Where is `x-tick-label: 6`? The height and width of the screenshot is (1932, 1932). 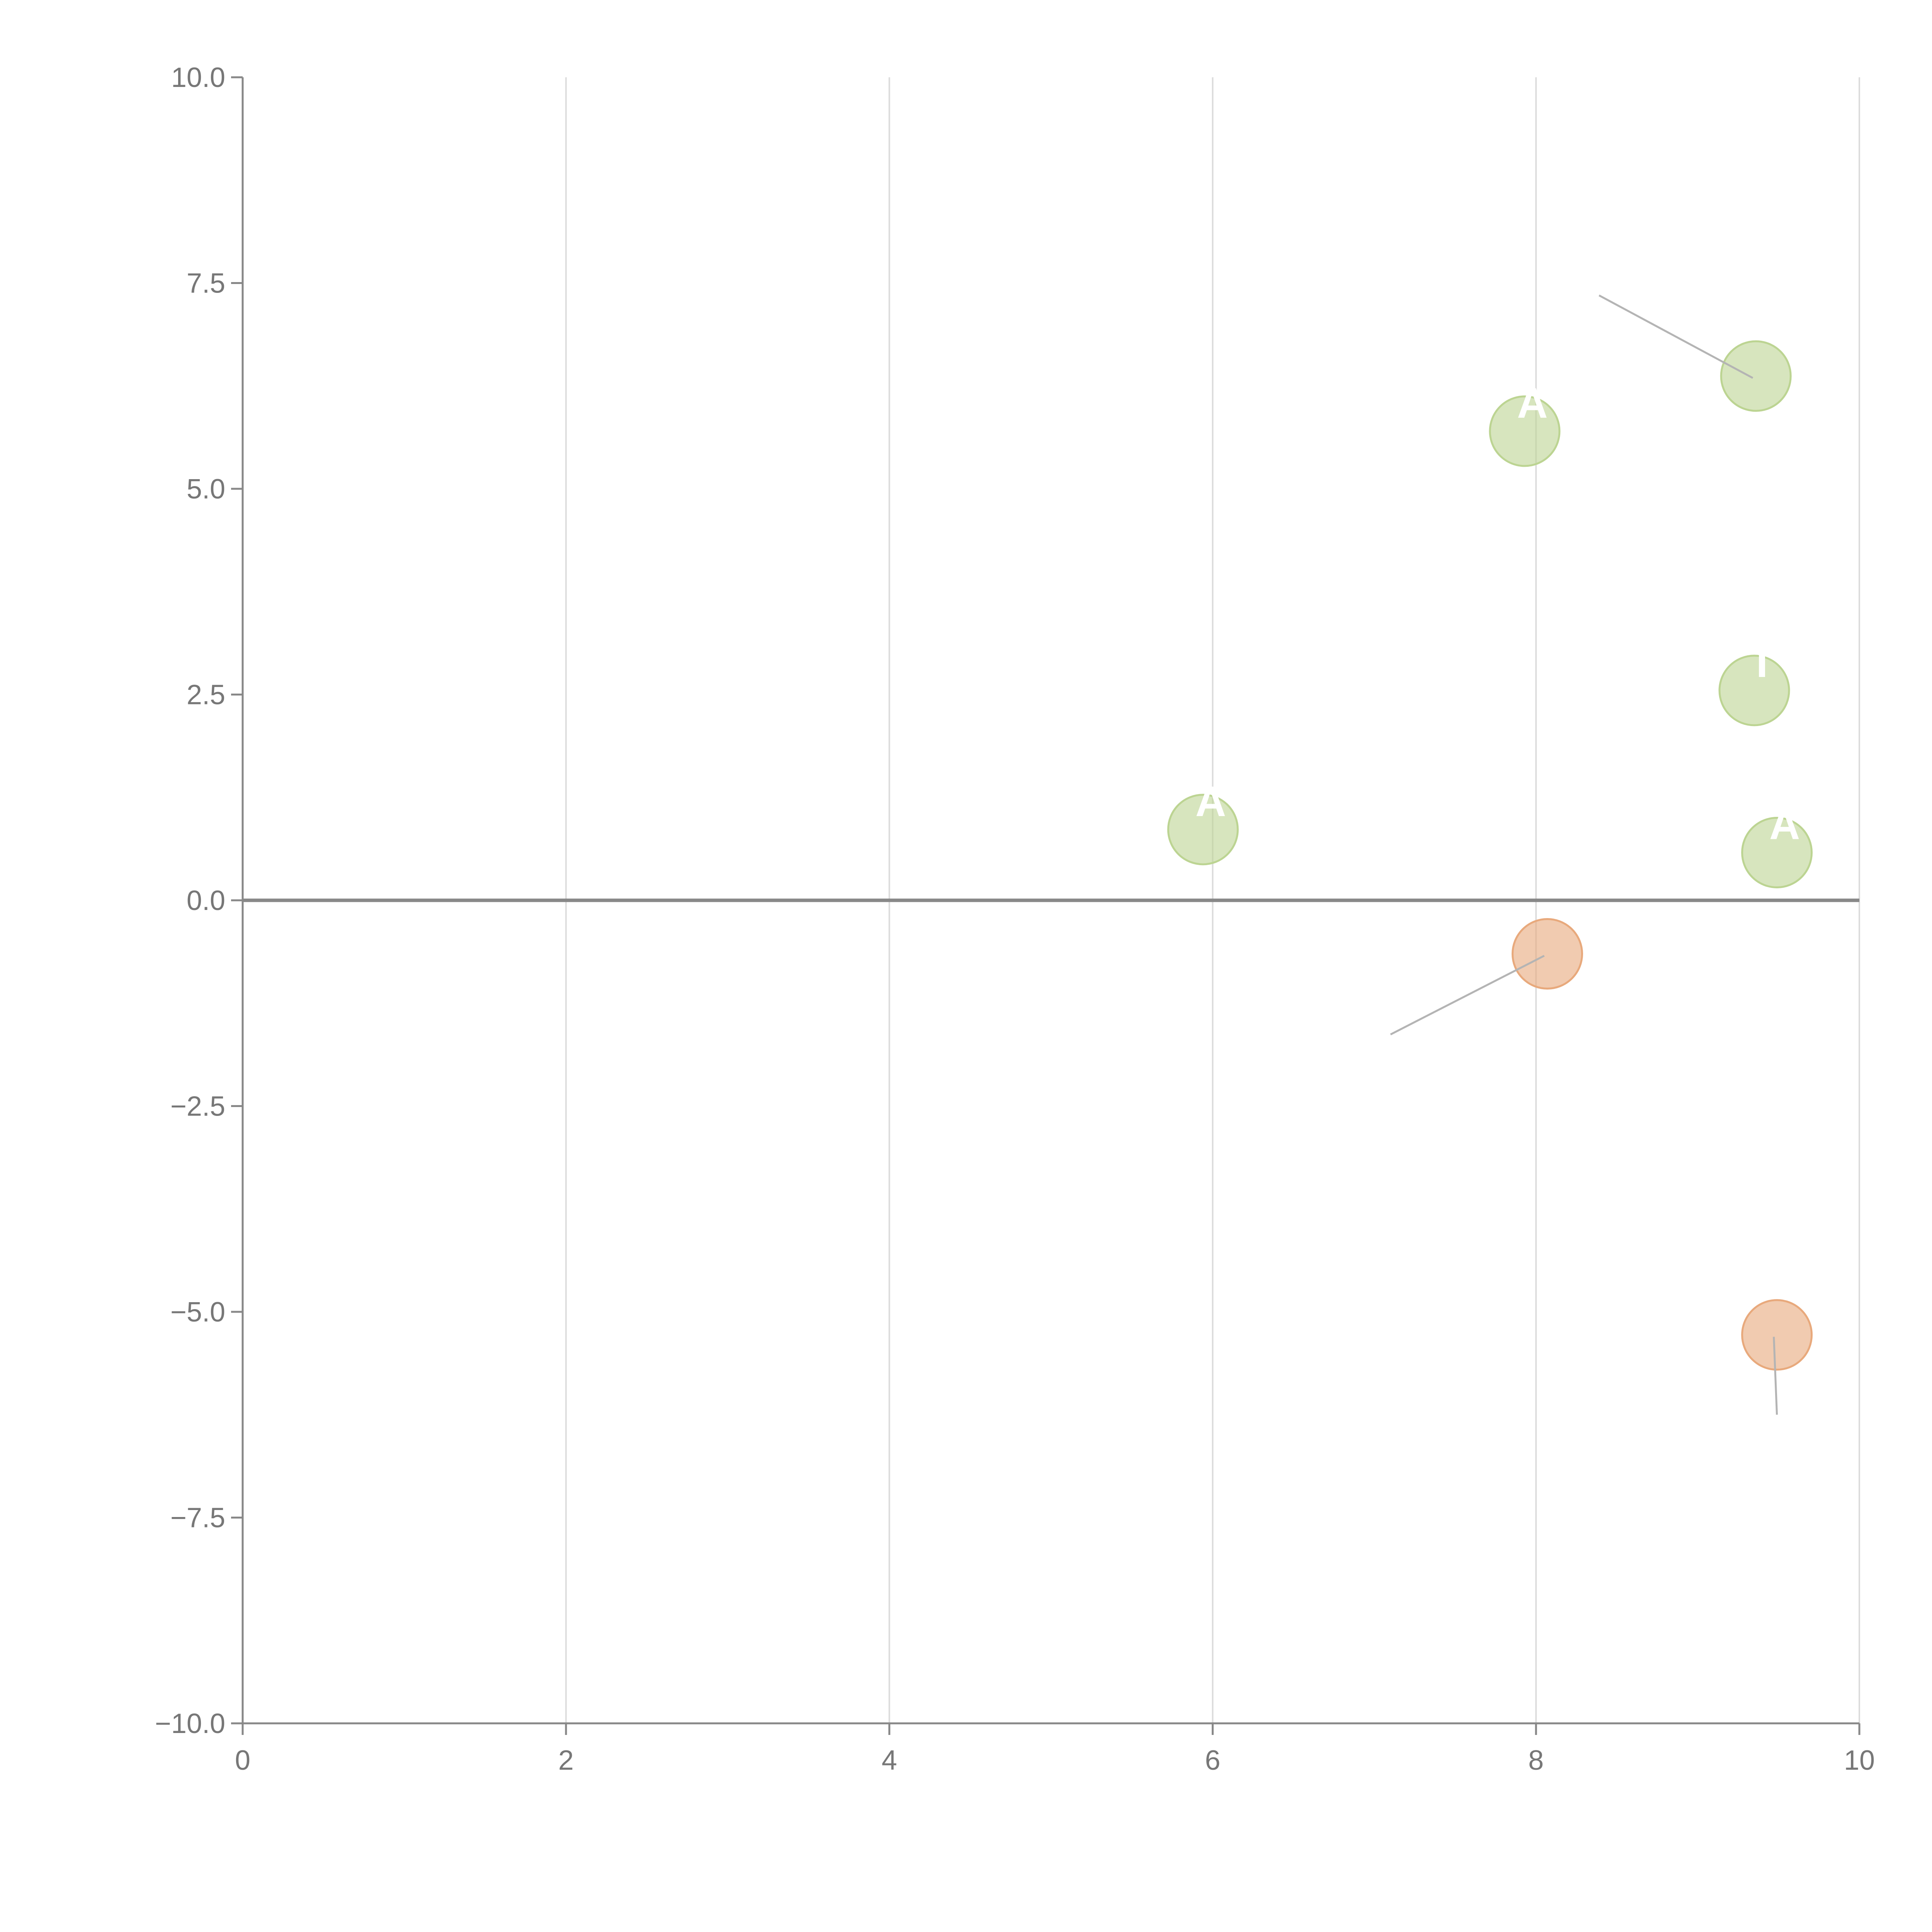 x-tick-label: 6 is located at coordinates (1212, 1760).